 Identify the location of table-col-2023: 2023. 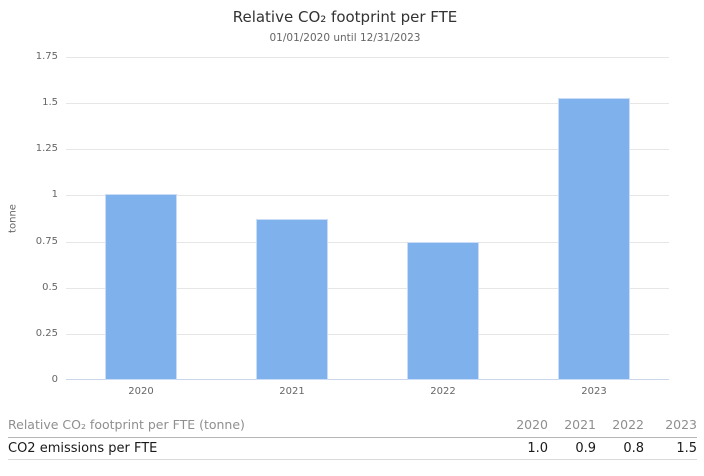
(681, 424).